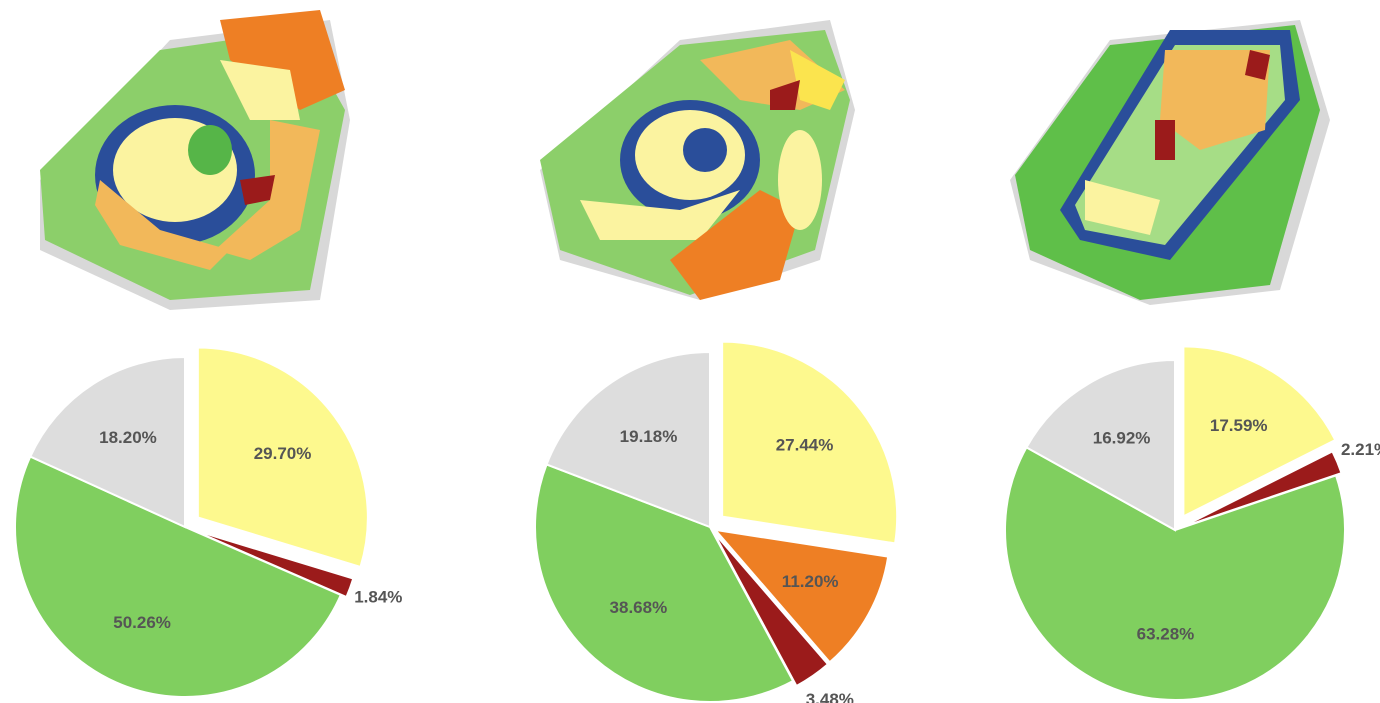  Describe the element at coordinates (810, 581) in the screenshot. I see `slice-label: 11.20%` at that location.